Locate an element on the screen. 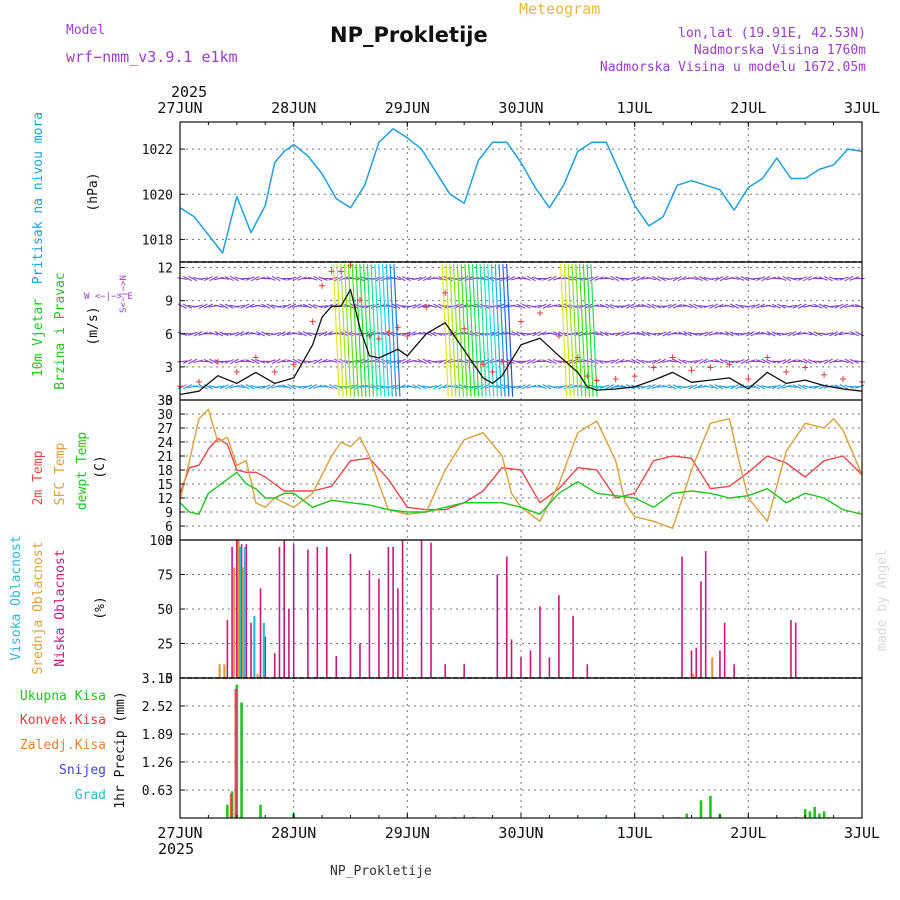  footer-station: NP_Prokletije is located at coordinates (381, 871).